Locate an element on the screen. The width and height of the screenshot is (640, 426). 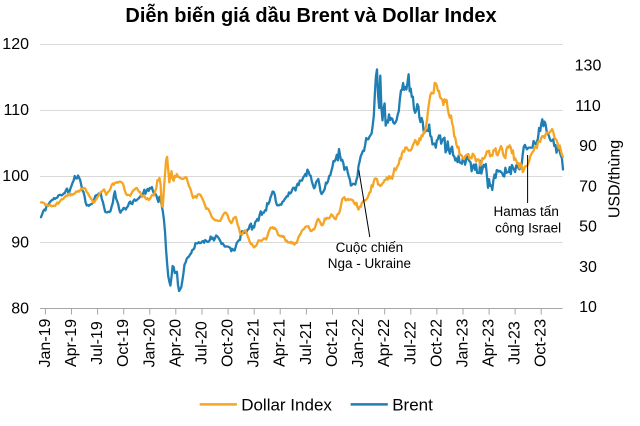
svg-text: Cuộc chiến is located at coordinates (370, 247).